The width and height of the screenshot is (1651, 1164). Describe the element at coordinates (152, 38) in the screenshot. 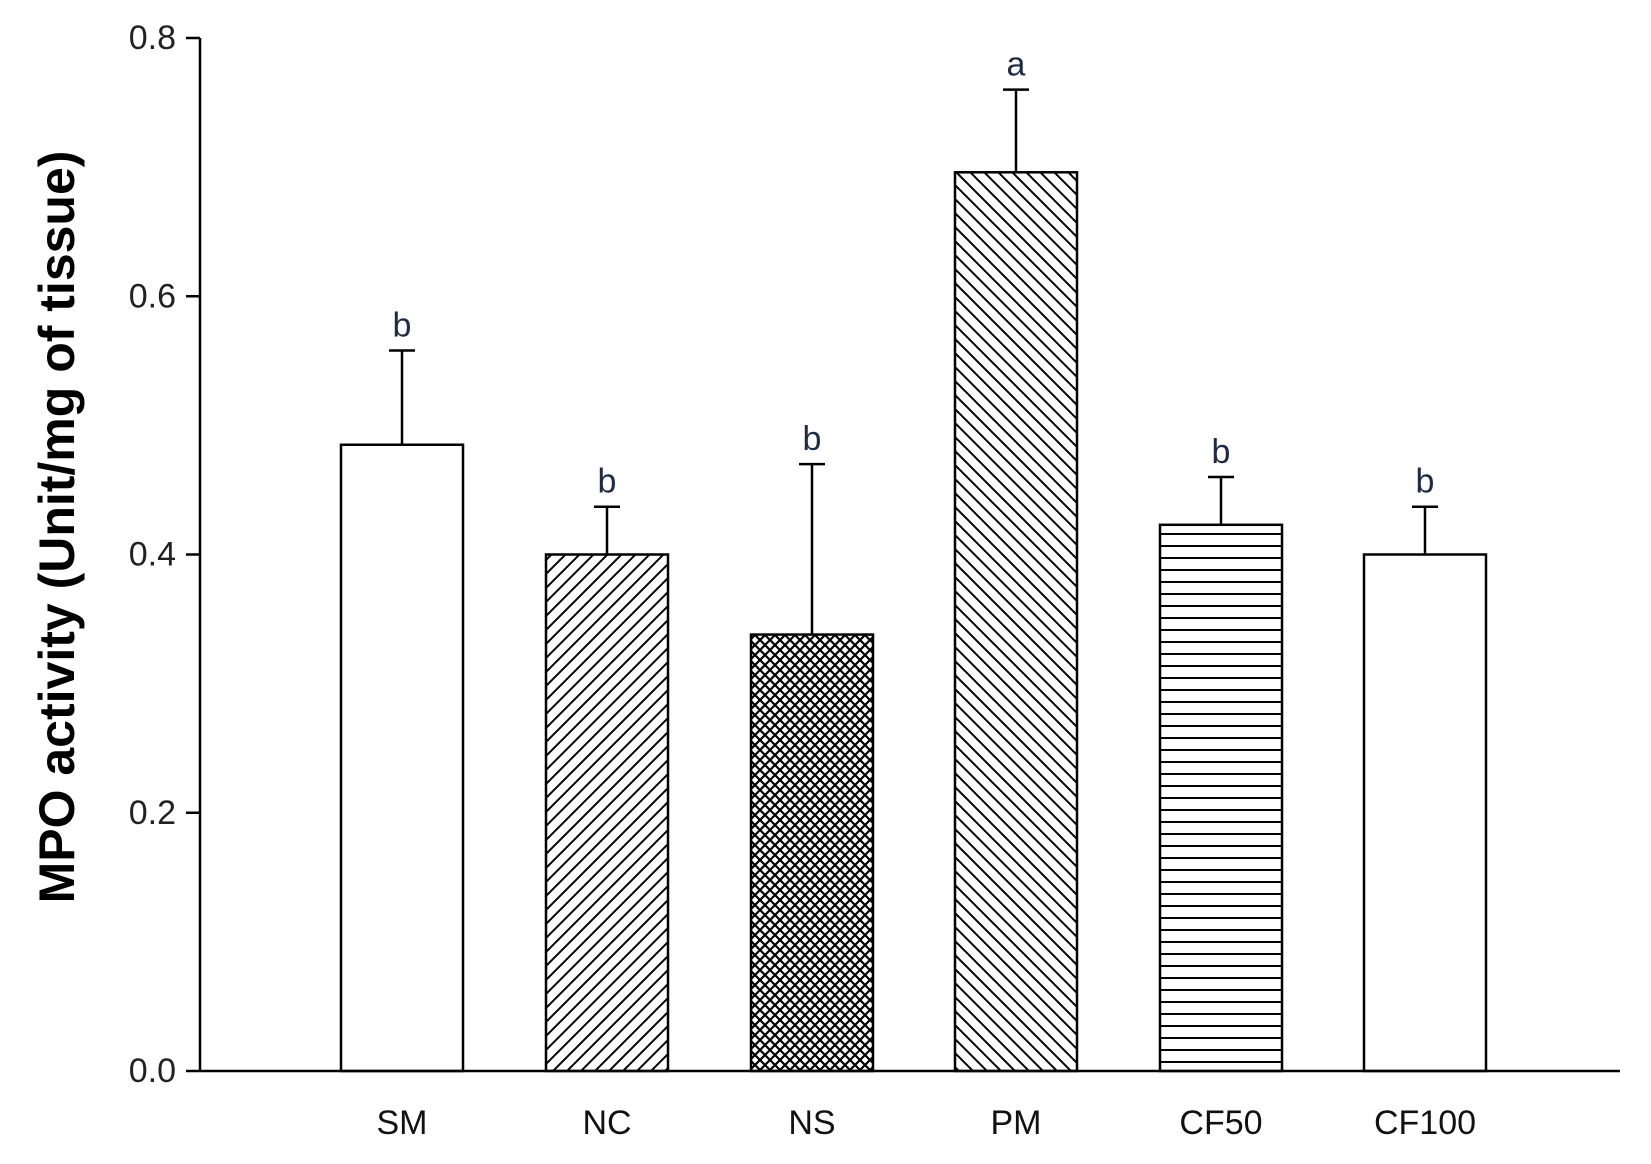

I see `y-tick-label: 0.8` at that location.